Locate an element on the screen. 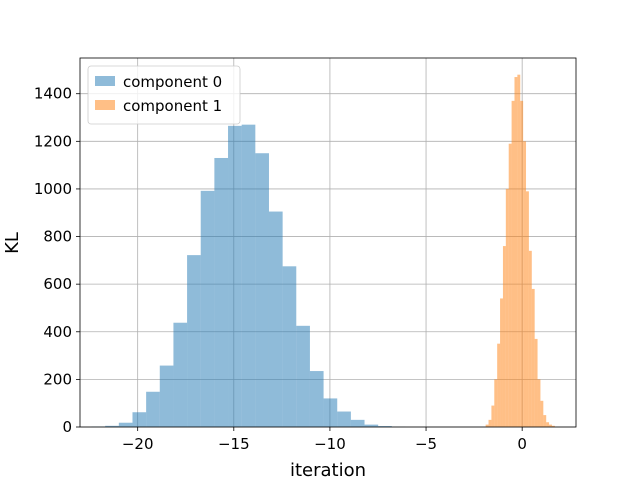 This screenshot has width=640, height=480. y-tick-label: 800 is located at coordinates (57, 237).